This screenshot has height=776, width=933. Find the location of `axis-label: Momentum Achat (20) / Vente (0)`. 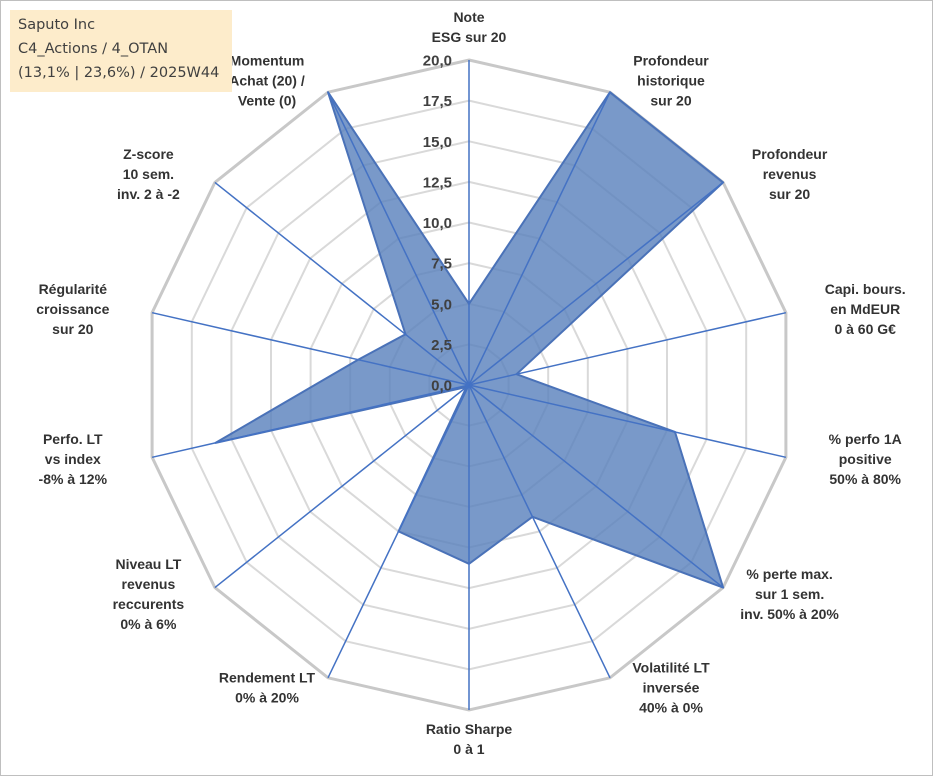

axis-label: Momentum Achat (20) / Vente (0) is located at coordinates (267, 80).